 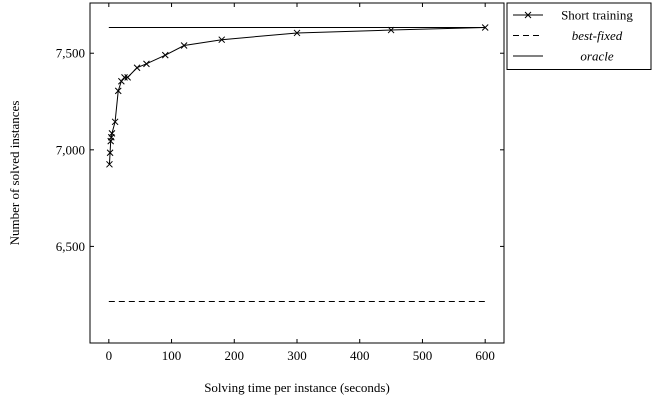 What do you see at coordinates (70, 149) in the screenshot?
I see `y-tick-label: 7,000` at bounding box center [70, 149].